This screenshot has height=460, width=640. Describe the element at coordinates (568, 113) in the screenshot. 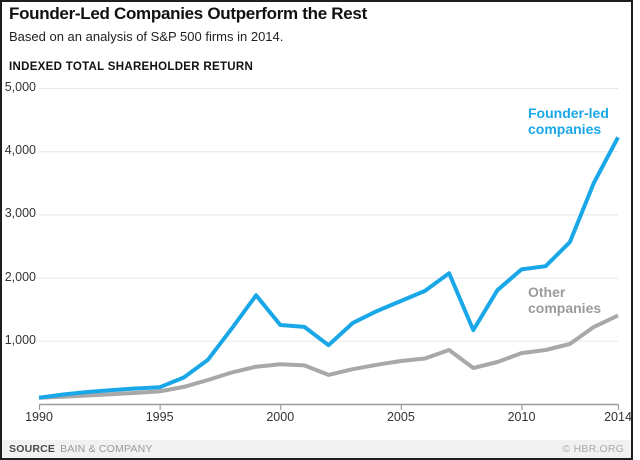

I see `founder-led-label-line1: Founder-led` at that location.